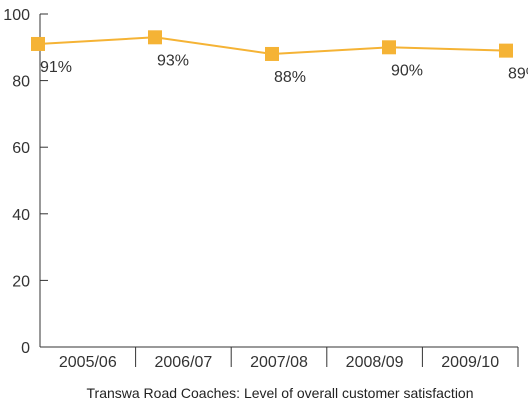  What do you see at coordinates (470, 362) in the screenshot?
I see `x-tick-label: 2009/10` at bounding box center [470, 362].